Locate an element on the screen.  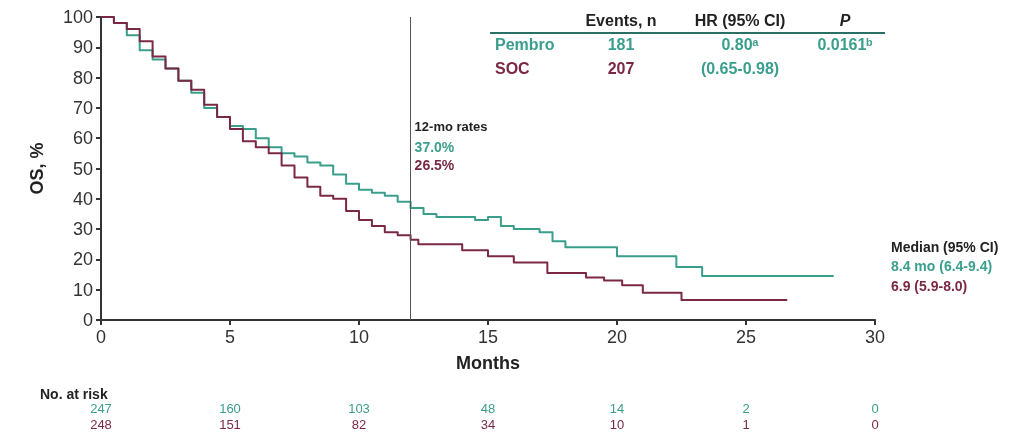
x-axis-title: Months is located at coordinates (488, 363).